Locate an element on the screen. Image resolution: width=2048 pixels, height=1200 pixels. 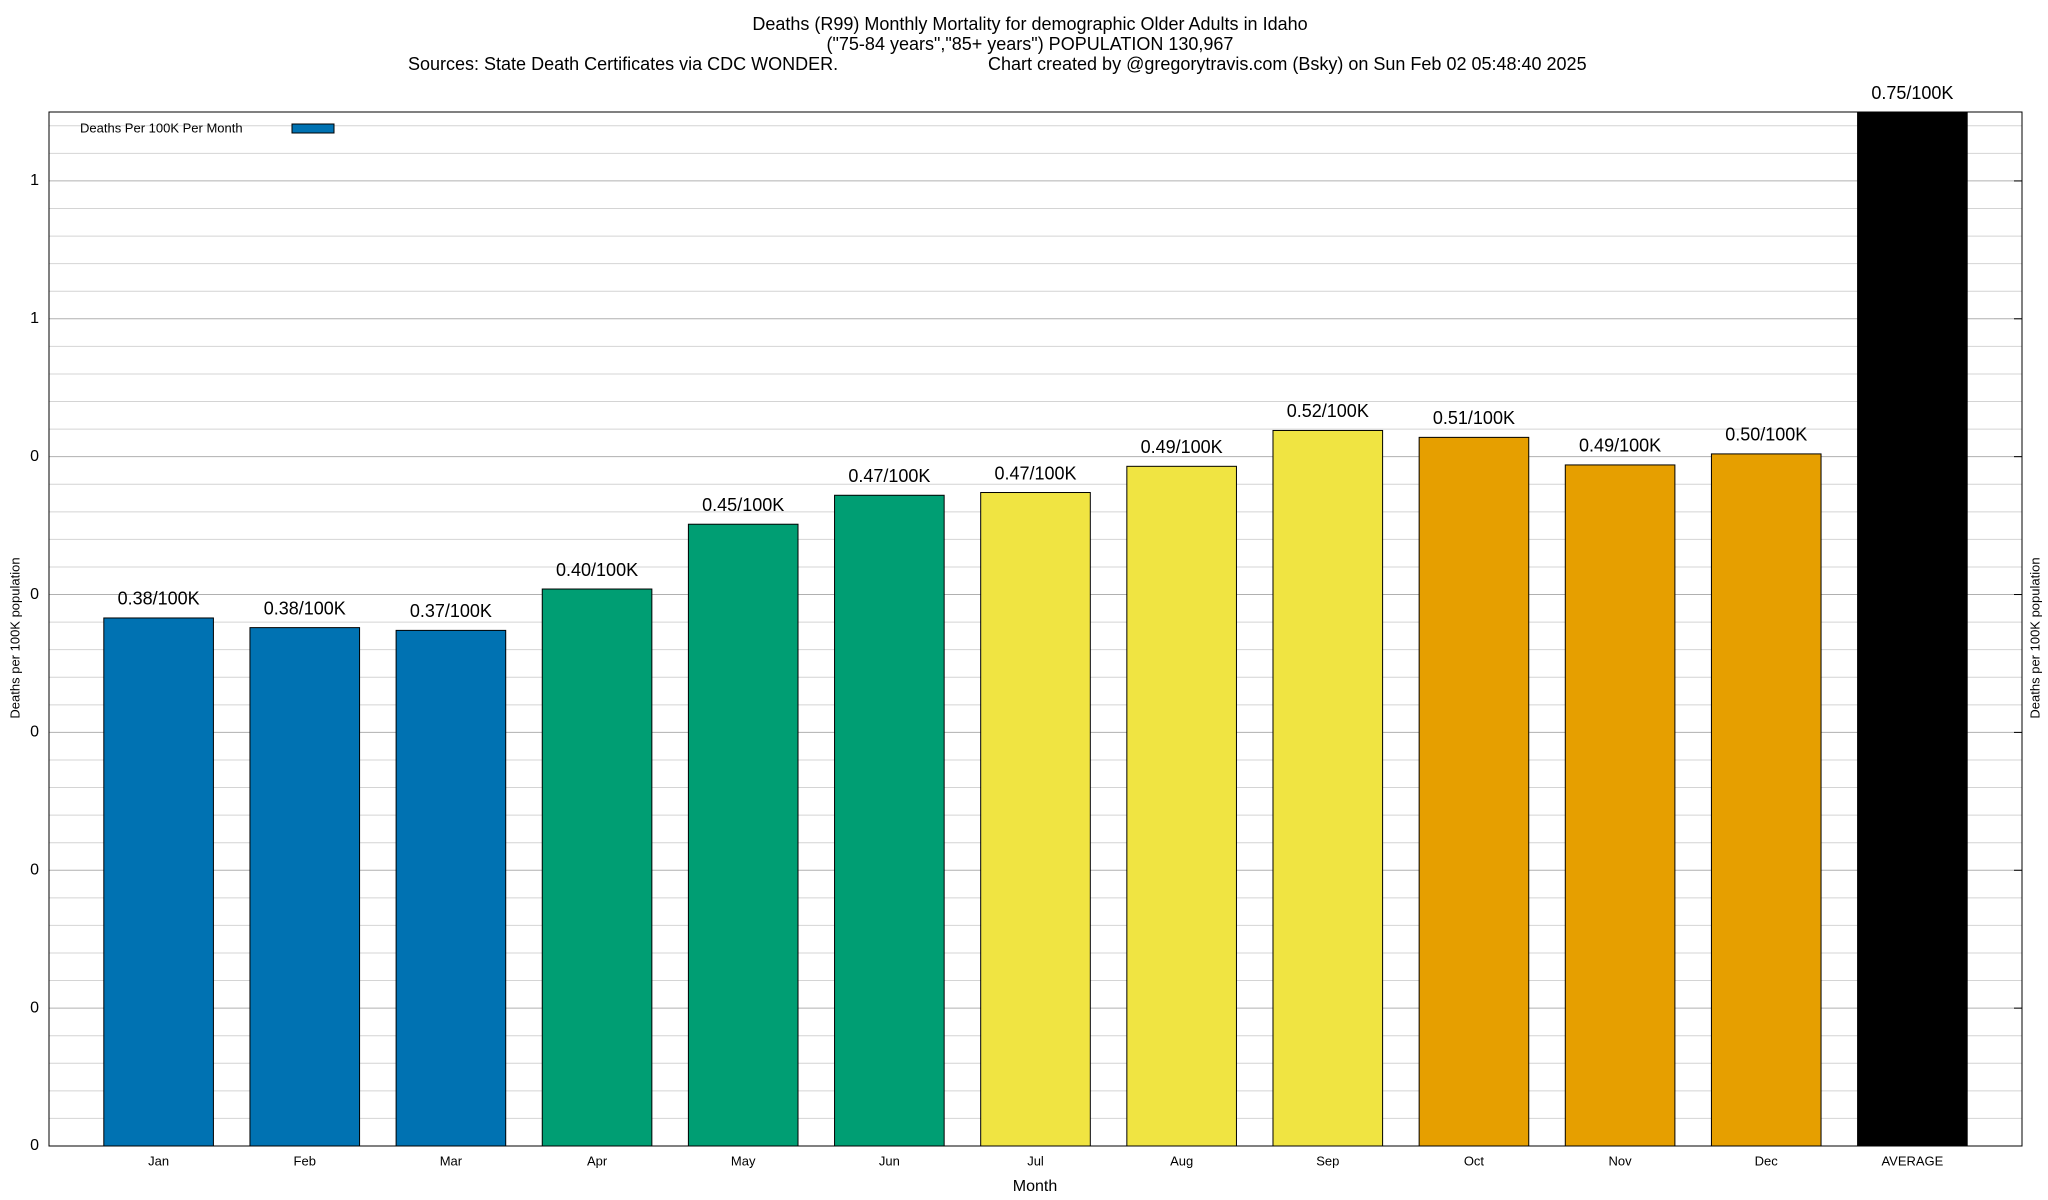
y2-axis-label: Deaths per 100K population is located at coordinates (2034, 637).